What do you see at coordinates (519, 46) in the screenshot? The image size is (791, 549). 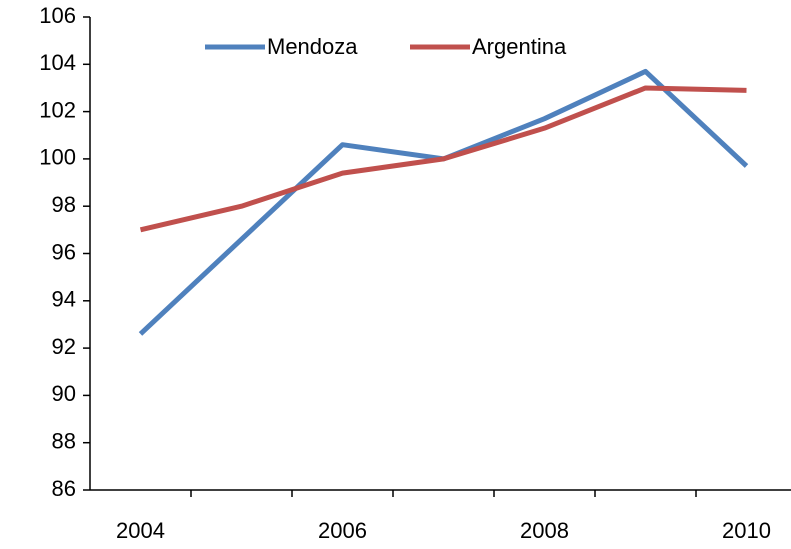 I see `legend-label: Argentina` at bounding box center [519, 46].